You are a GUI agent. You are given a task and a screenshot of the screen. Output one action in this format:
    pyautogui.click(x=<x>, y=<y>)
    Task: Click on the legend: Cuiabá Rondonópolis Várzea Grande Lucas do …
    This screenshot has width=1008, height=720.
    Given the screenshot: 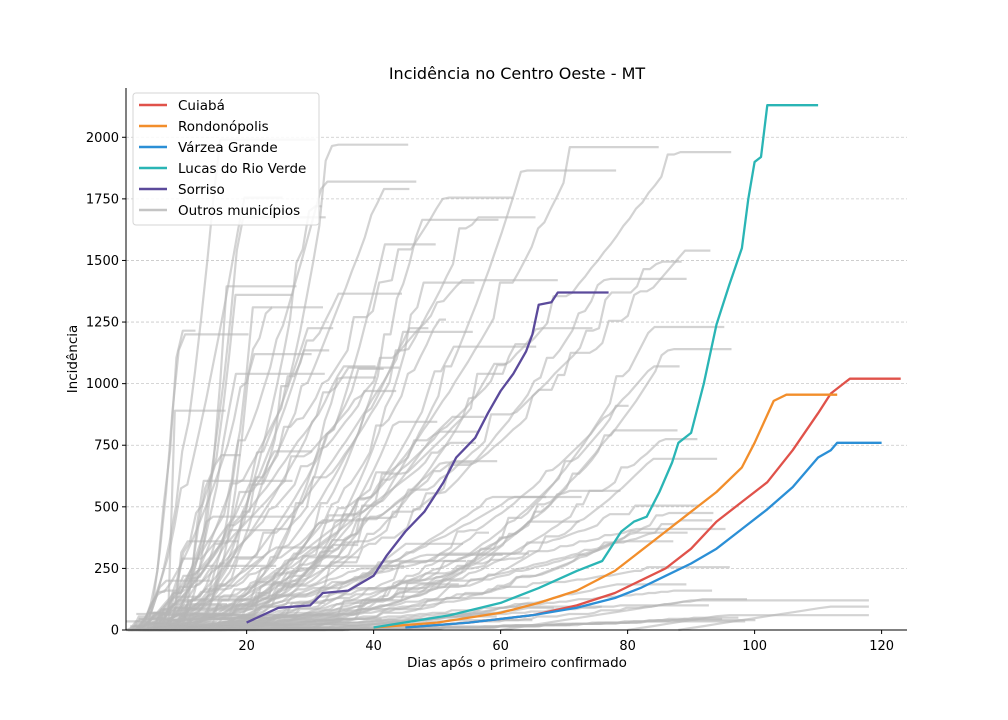 What is the action you would take?
    pyautogui.click(x=226, y=159)
    